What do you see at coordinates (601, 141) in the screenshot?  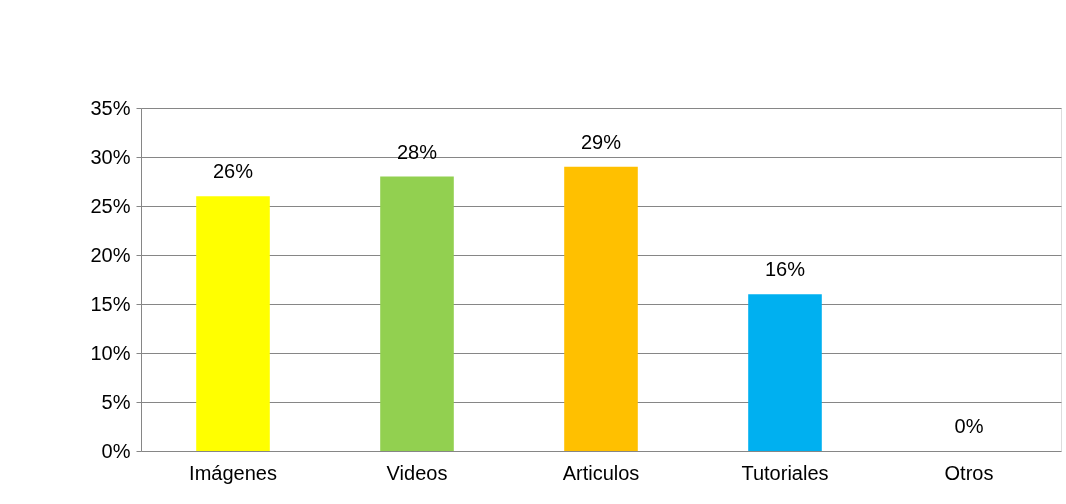 I see `data-label: 29%` at bounding box center [601, 141].